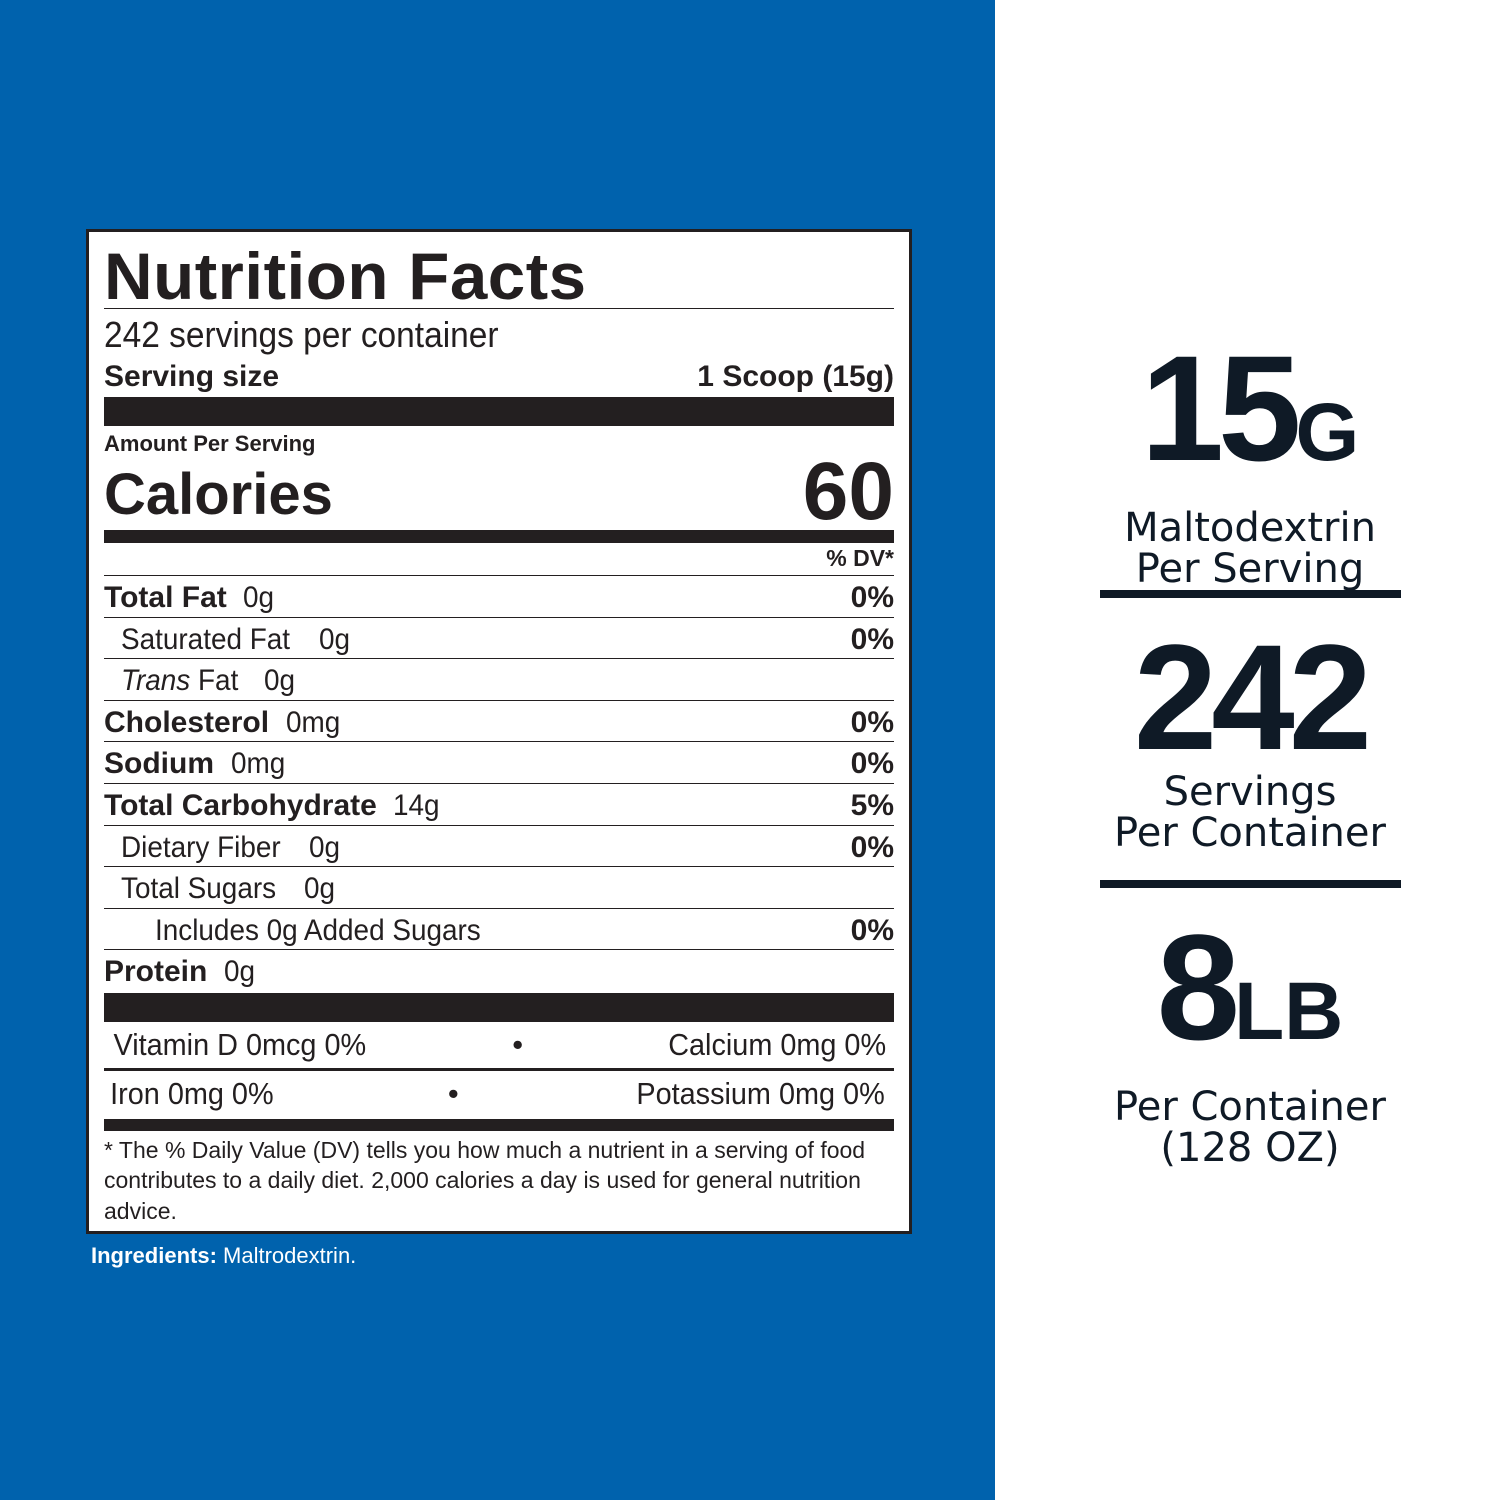  Describe the element at coordinates (1250, 528) in the screenshot. I see `stat-line: Maltodextrin` at that location.